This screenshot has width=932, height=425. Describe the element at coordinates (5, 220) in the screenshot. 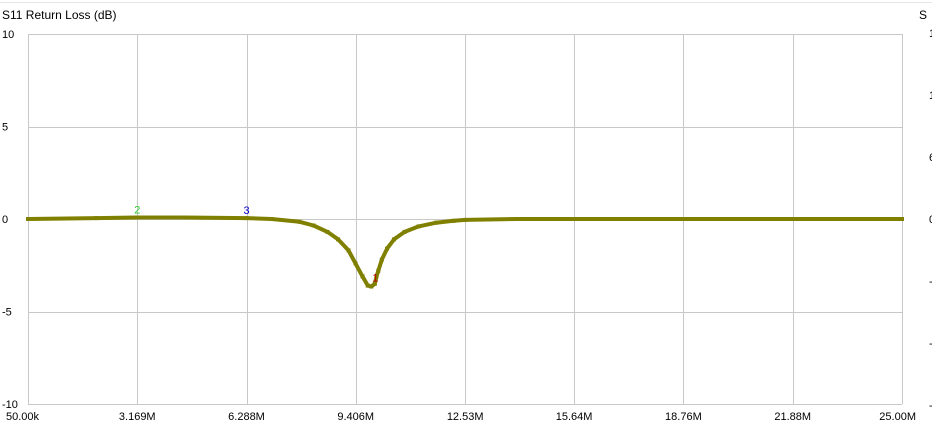

I see `y-tick-label: 0` at that location.